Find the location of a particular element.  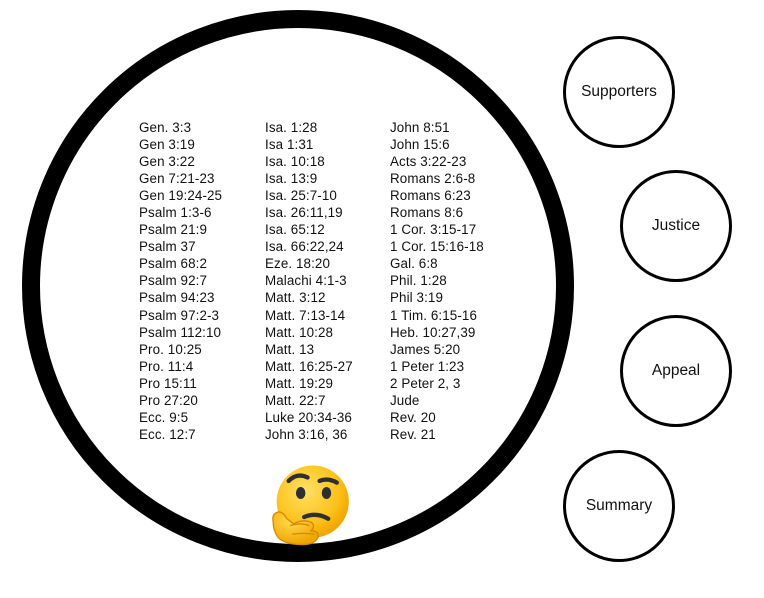

justice-button: Justice is located at coordinates (676, 226).